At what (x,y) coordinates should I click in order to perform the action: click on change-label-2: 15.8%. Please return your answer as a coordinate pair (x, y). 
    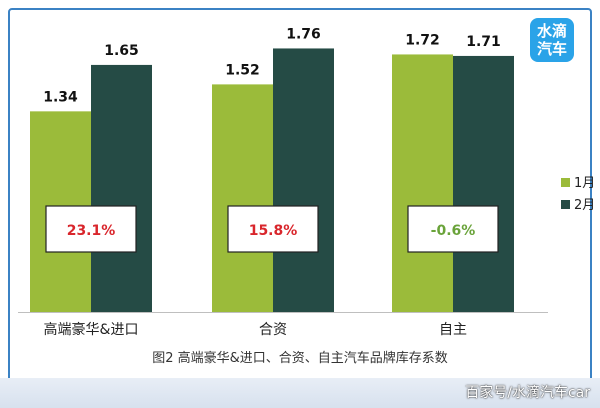
    Looking at the image, I should click on (273, 231).